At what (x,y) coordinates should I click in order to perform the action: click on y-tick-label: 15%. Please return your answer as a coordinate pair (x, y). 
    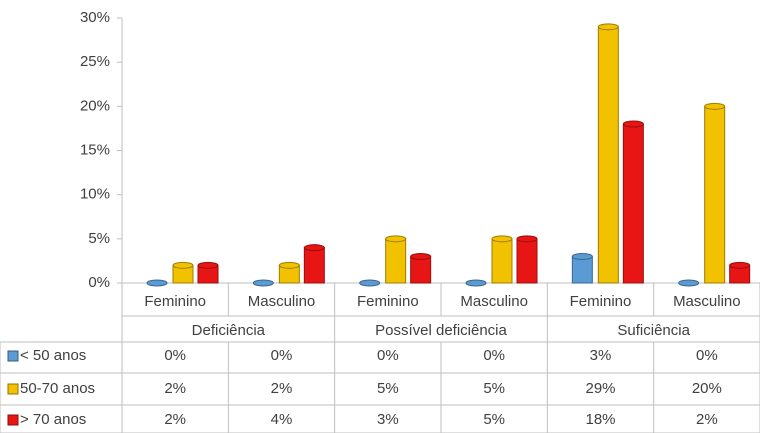
    Looking at the image, I should click on (95, 149).